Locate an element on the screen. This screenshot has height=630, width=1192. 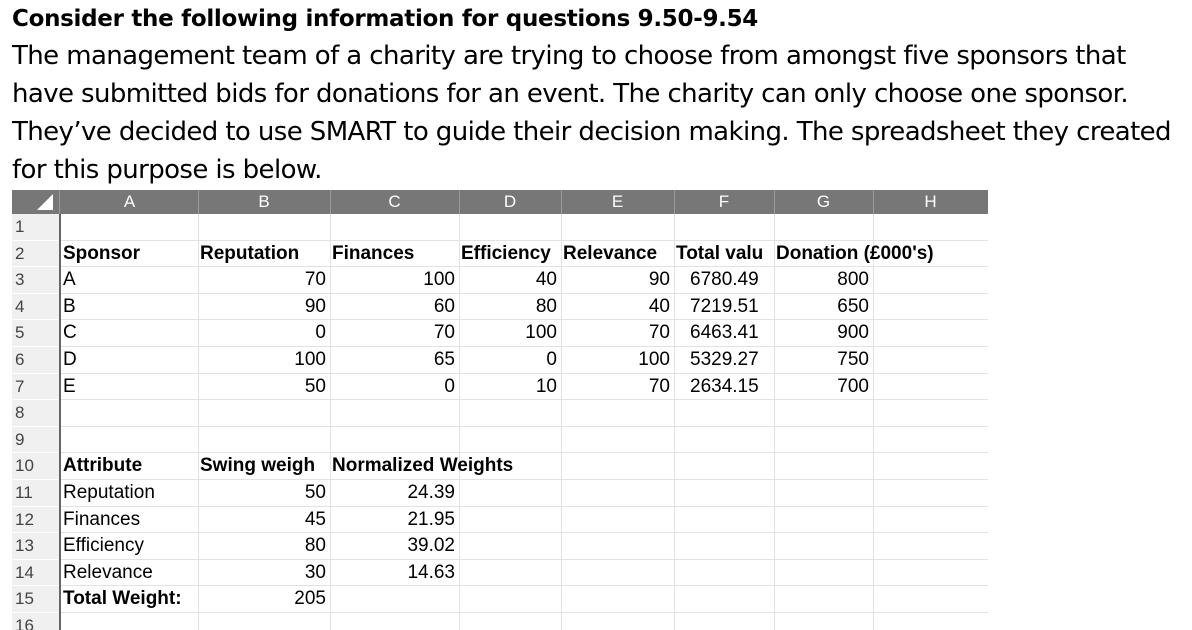
sponsor-header: Sponsor is located at coordinates (102, 253).